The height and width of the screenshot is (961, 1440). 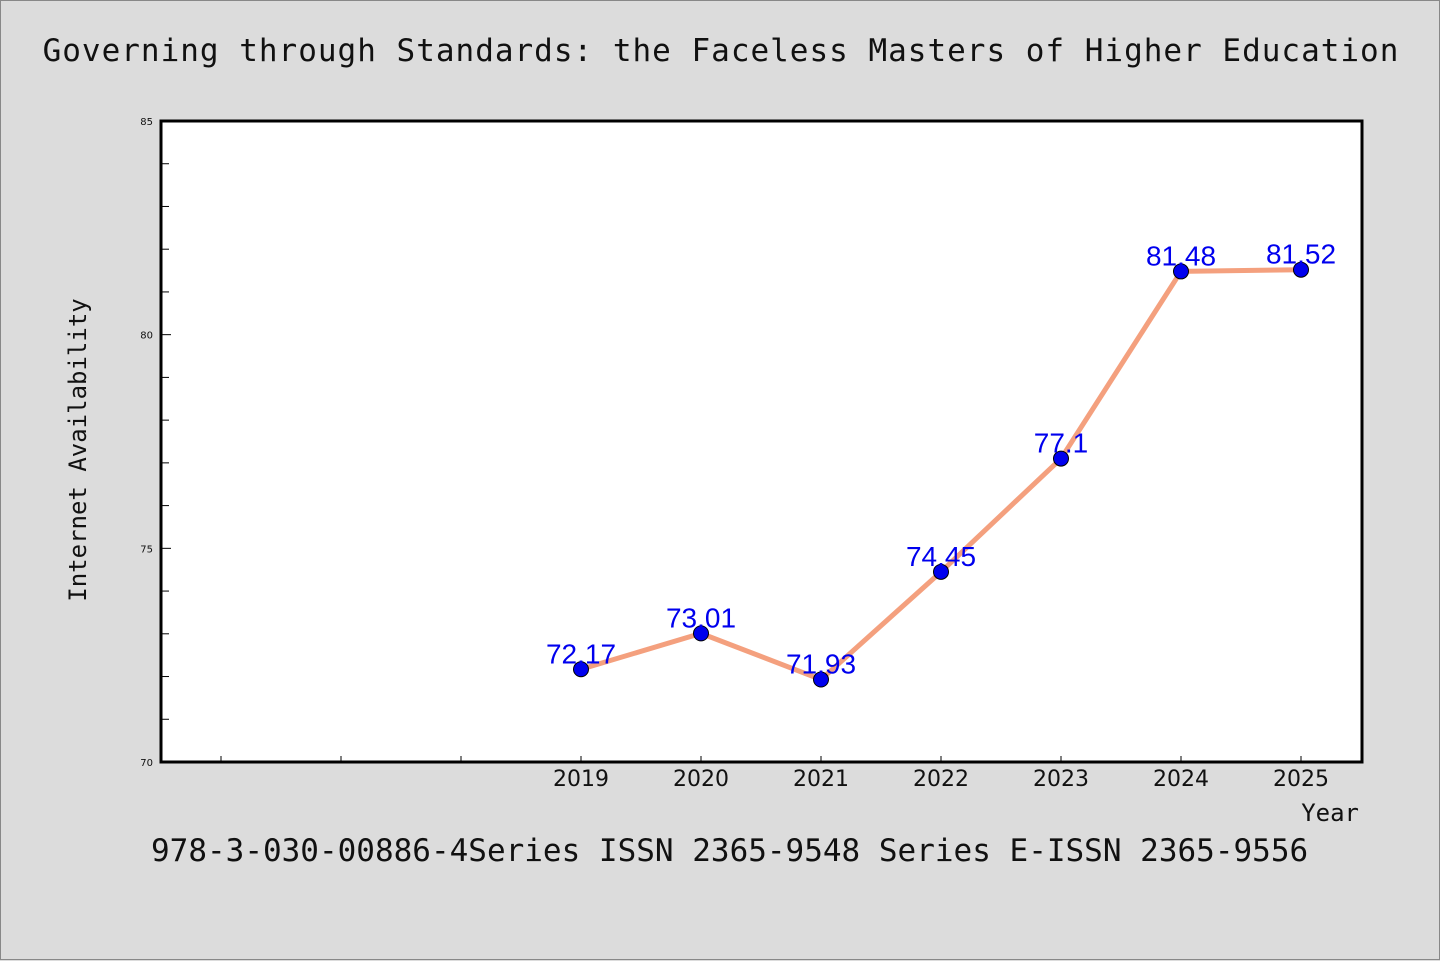 I want to click on x-tick-label: 2020, so click(x=701, y=779).